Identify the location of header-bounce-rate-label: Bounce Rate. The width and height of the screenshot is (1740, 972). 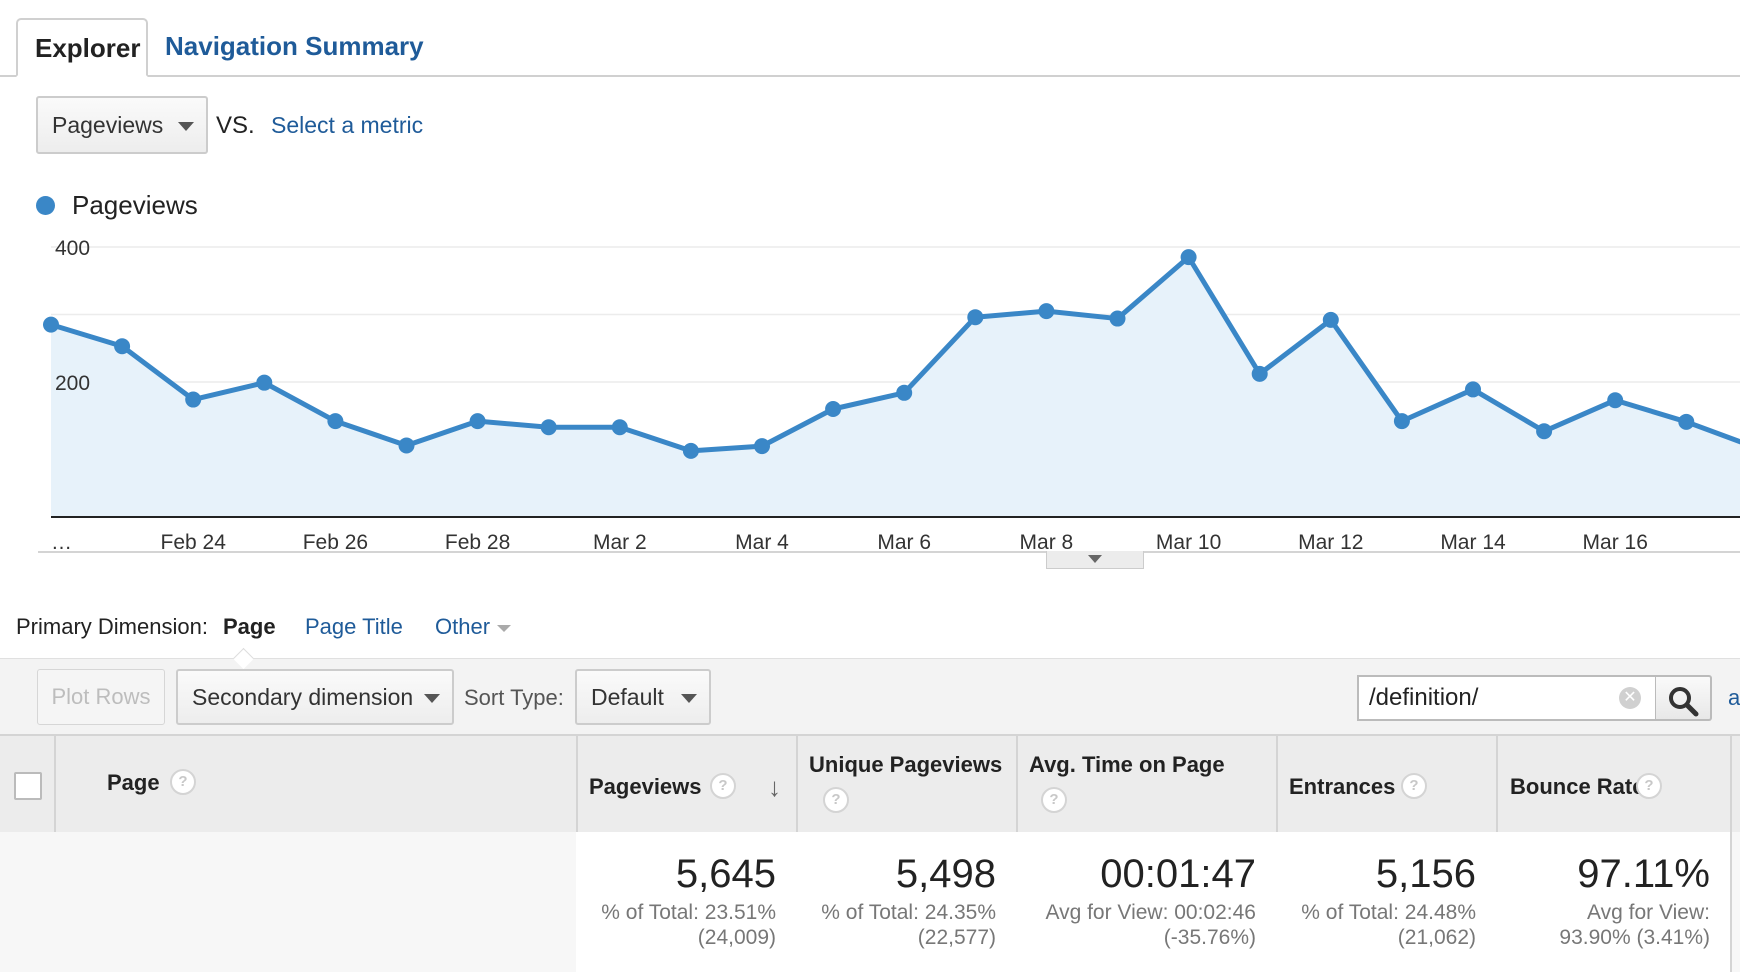
(1577, 786).